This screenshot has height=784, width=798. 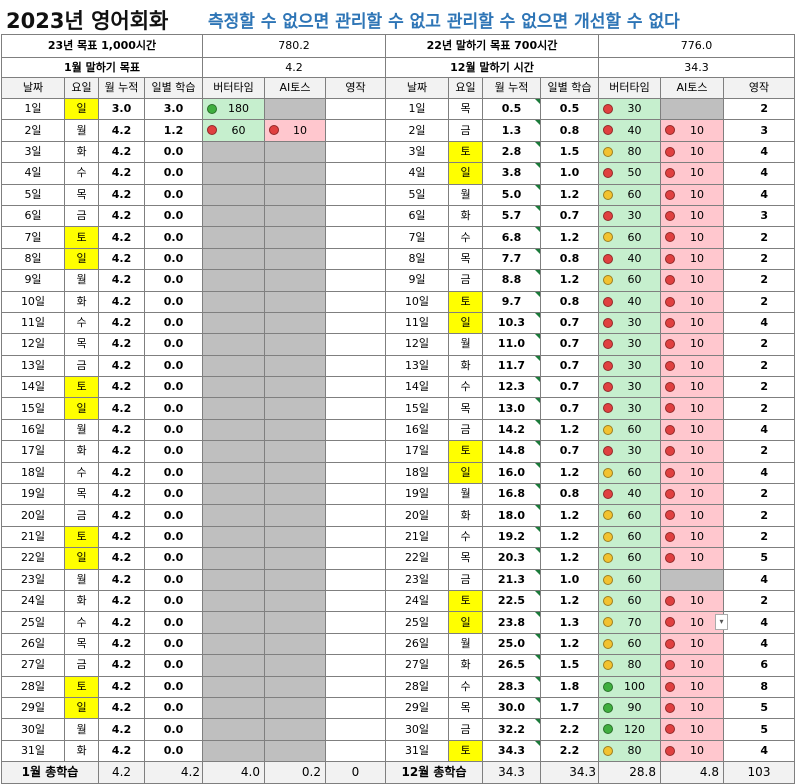 What do you see at coordinates (33, 622) in the screenshot?
I see `jan-date-cell: 25일` at bounding box center [33, 622].